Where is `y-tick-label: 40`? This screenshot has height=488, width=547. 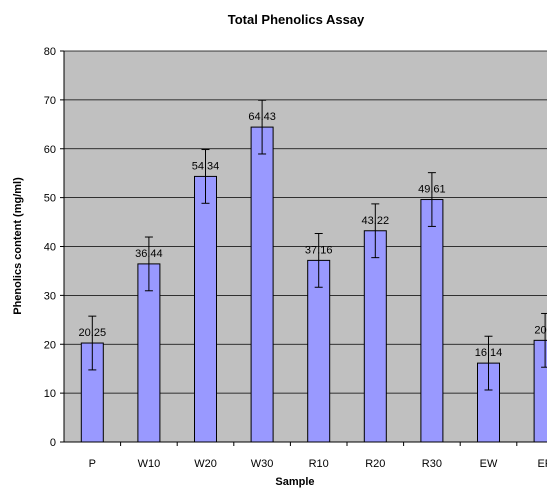
y-tick-label: 40 is located at coordinates (50, 248).